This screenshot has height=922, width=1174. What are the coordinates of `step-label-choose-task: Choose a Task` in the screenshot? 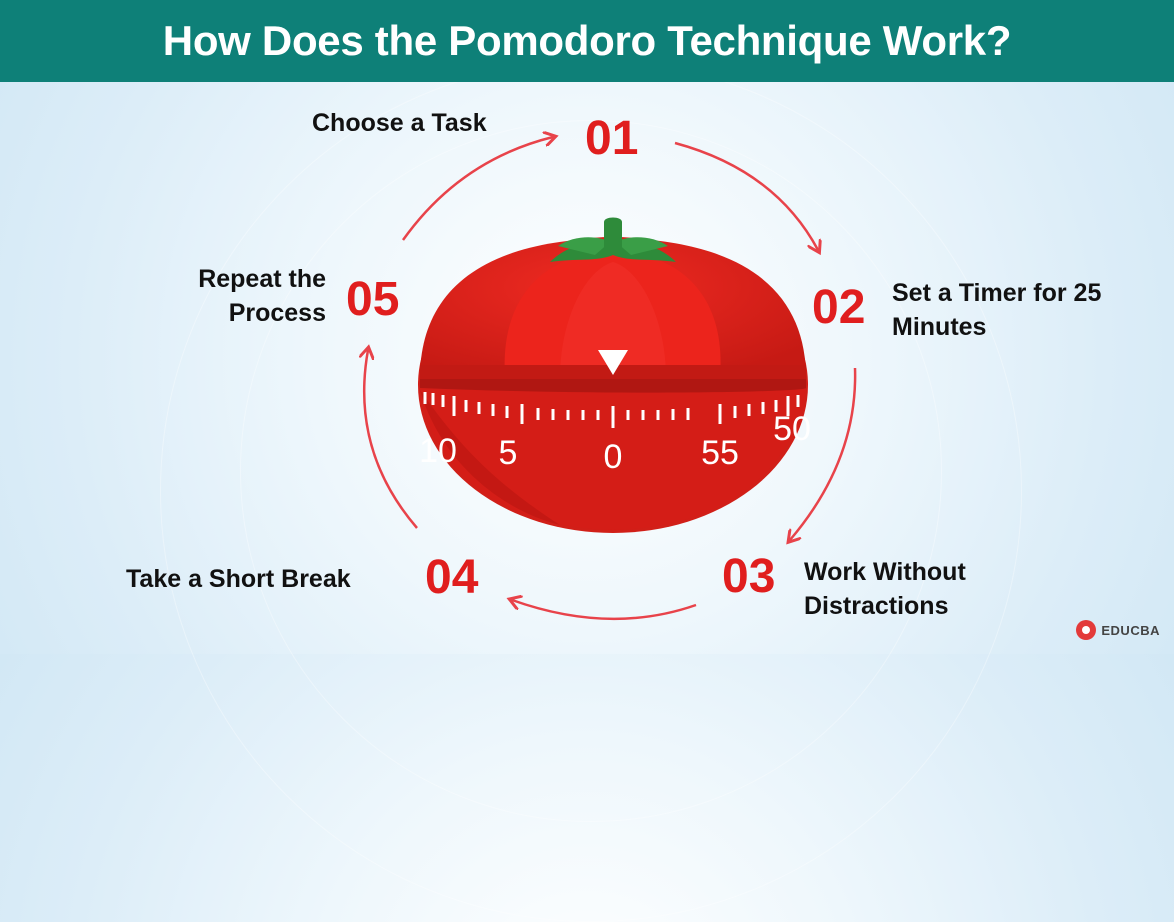 It's located at (399, 123).